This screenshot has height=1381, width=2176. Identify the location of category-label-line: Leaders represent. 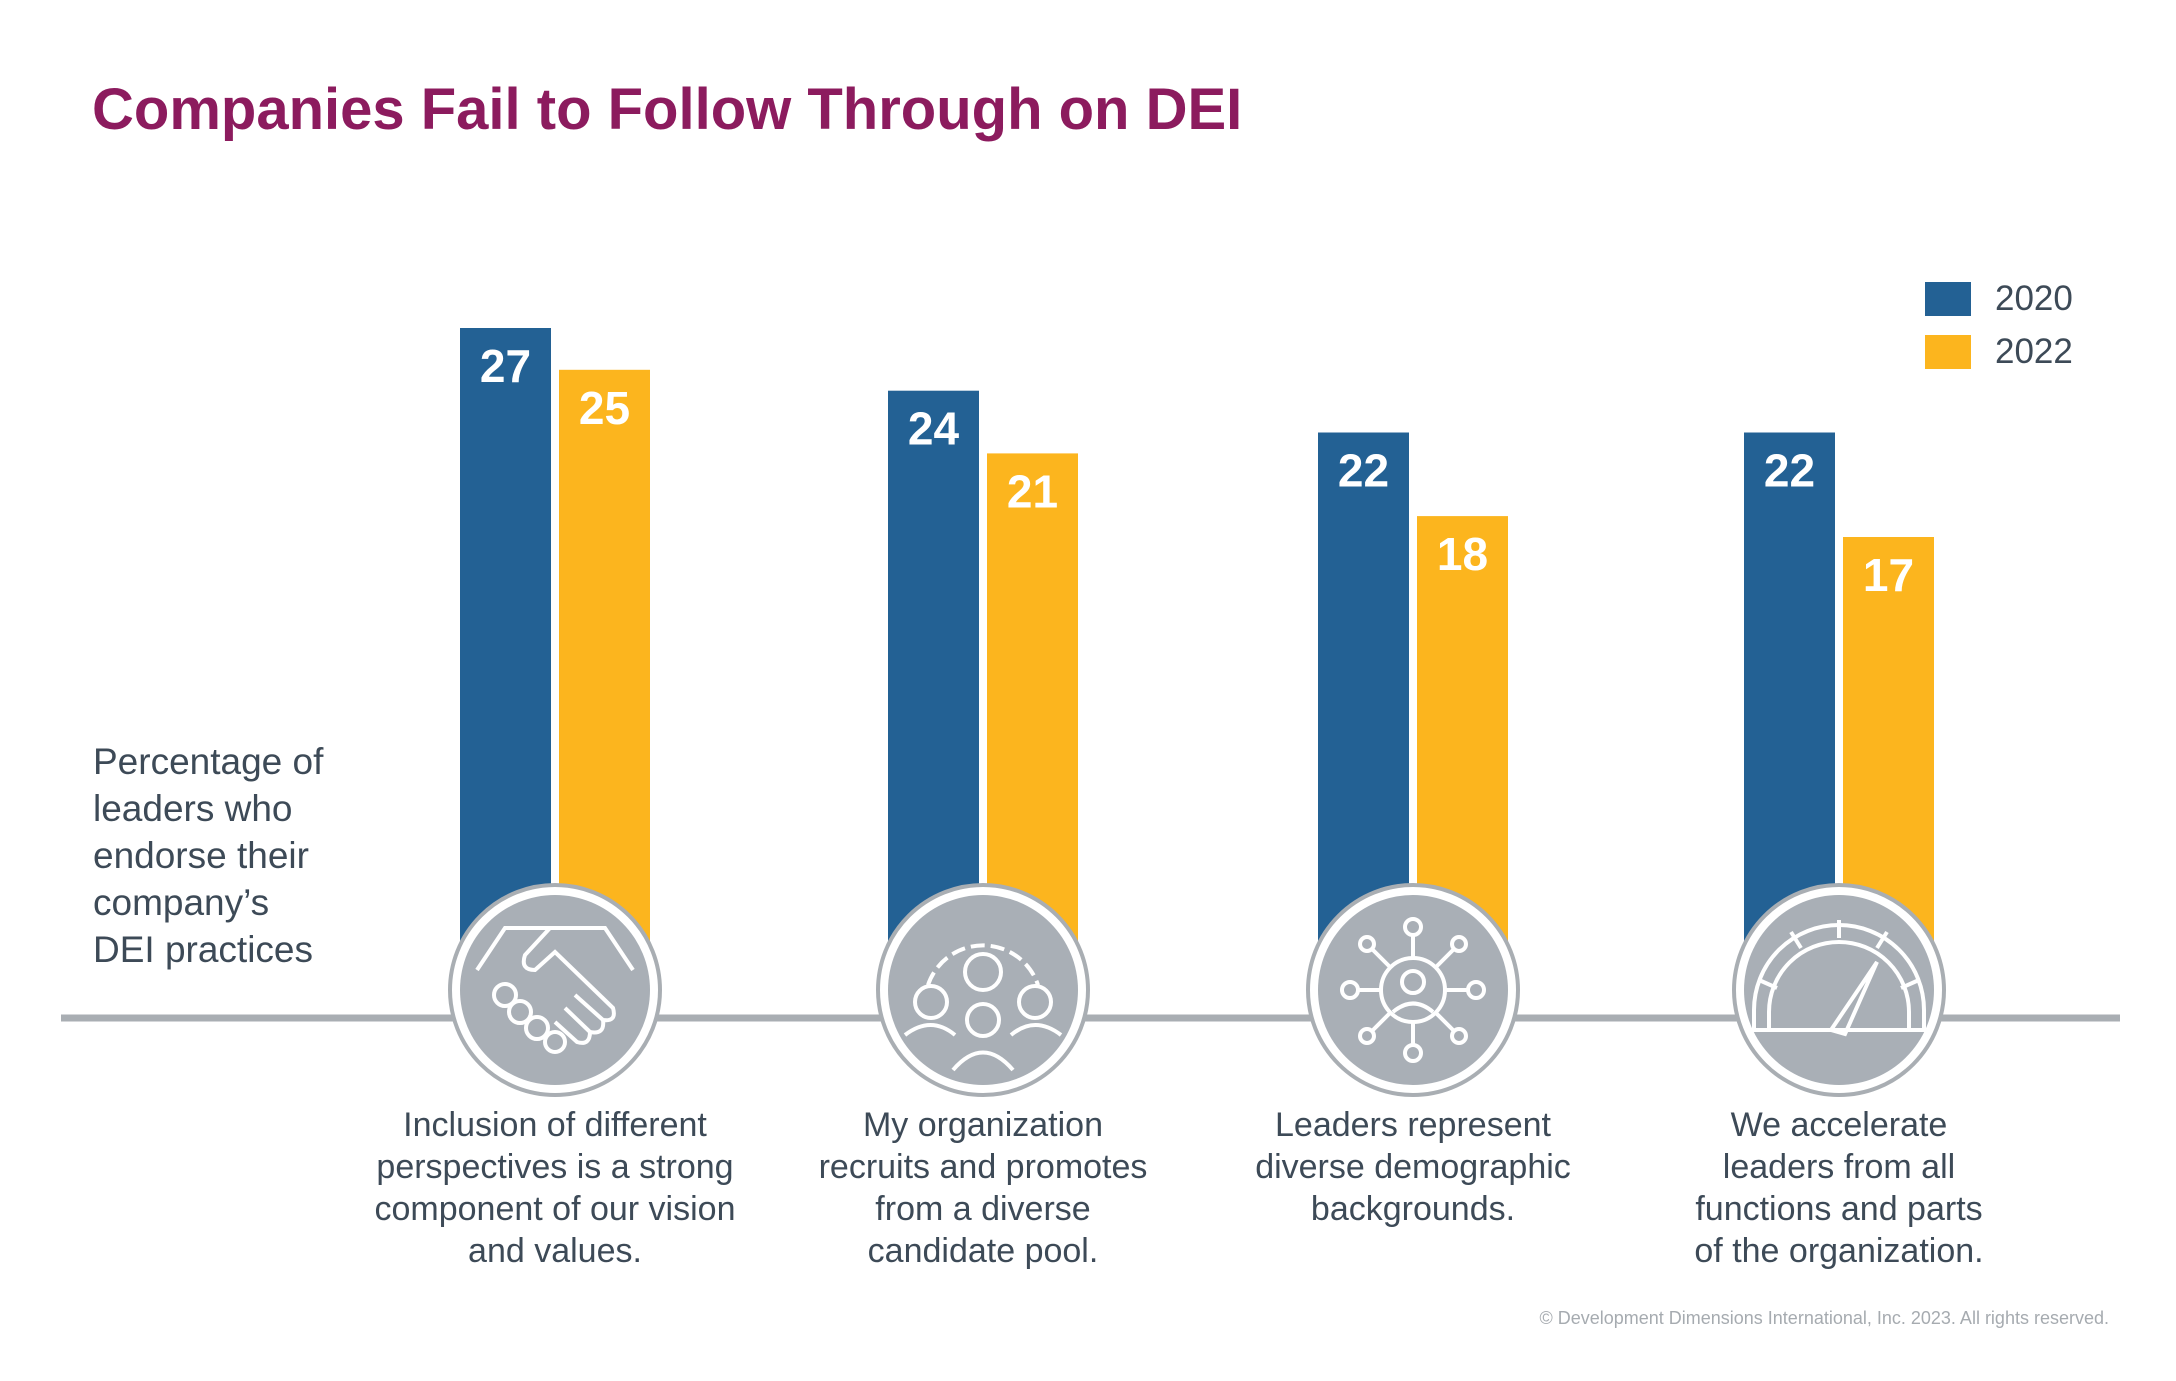
(1413, 1125).